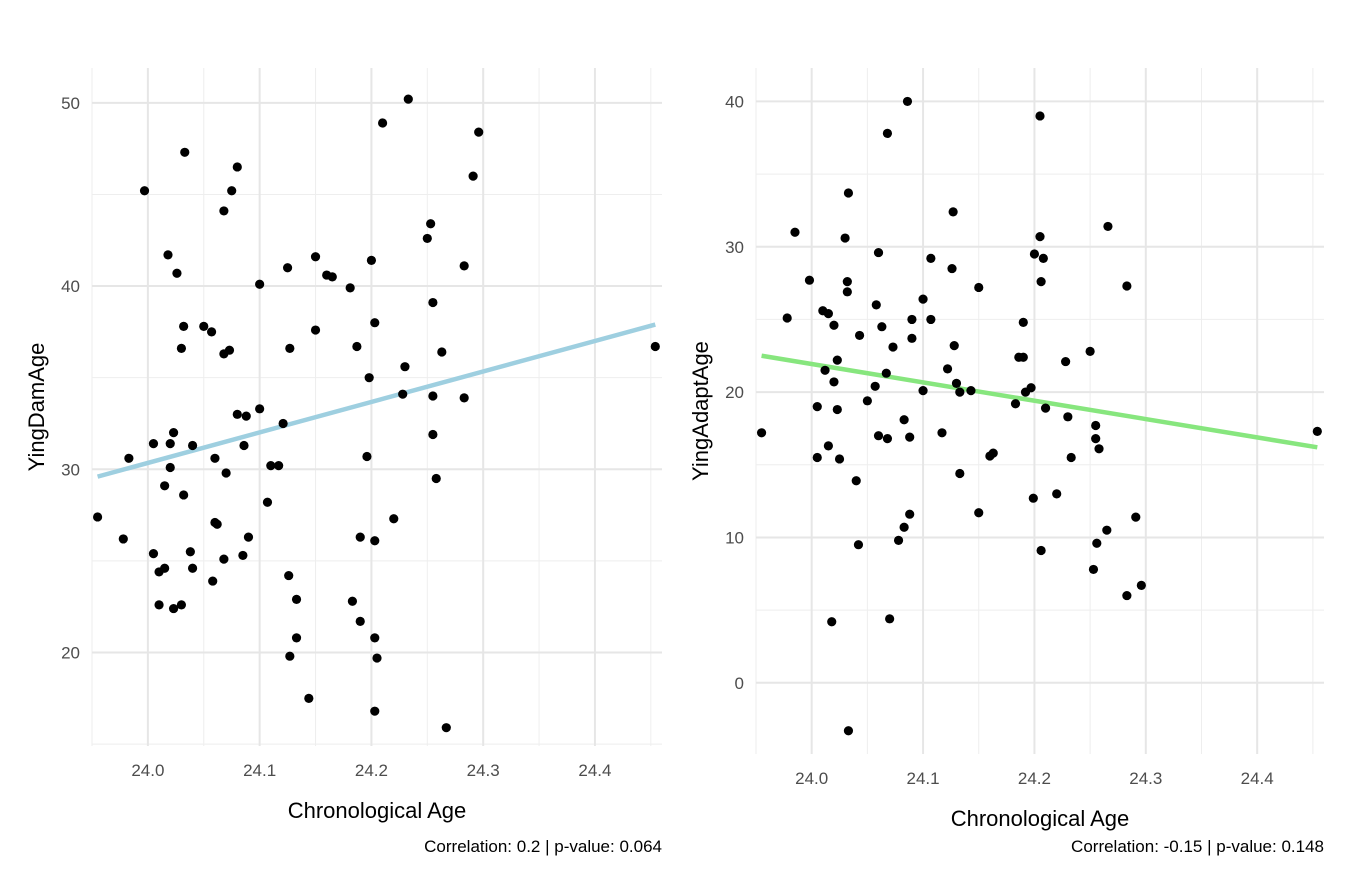  I want to click on y-tick-label: 50, so click(70, 103).